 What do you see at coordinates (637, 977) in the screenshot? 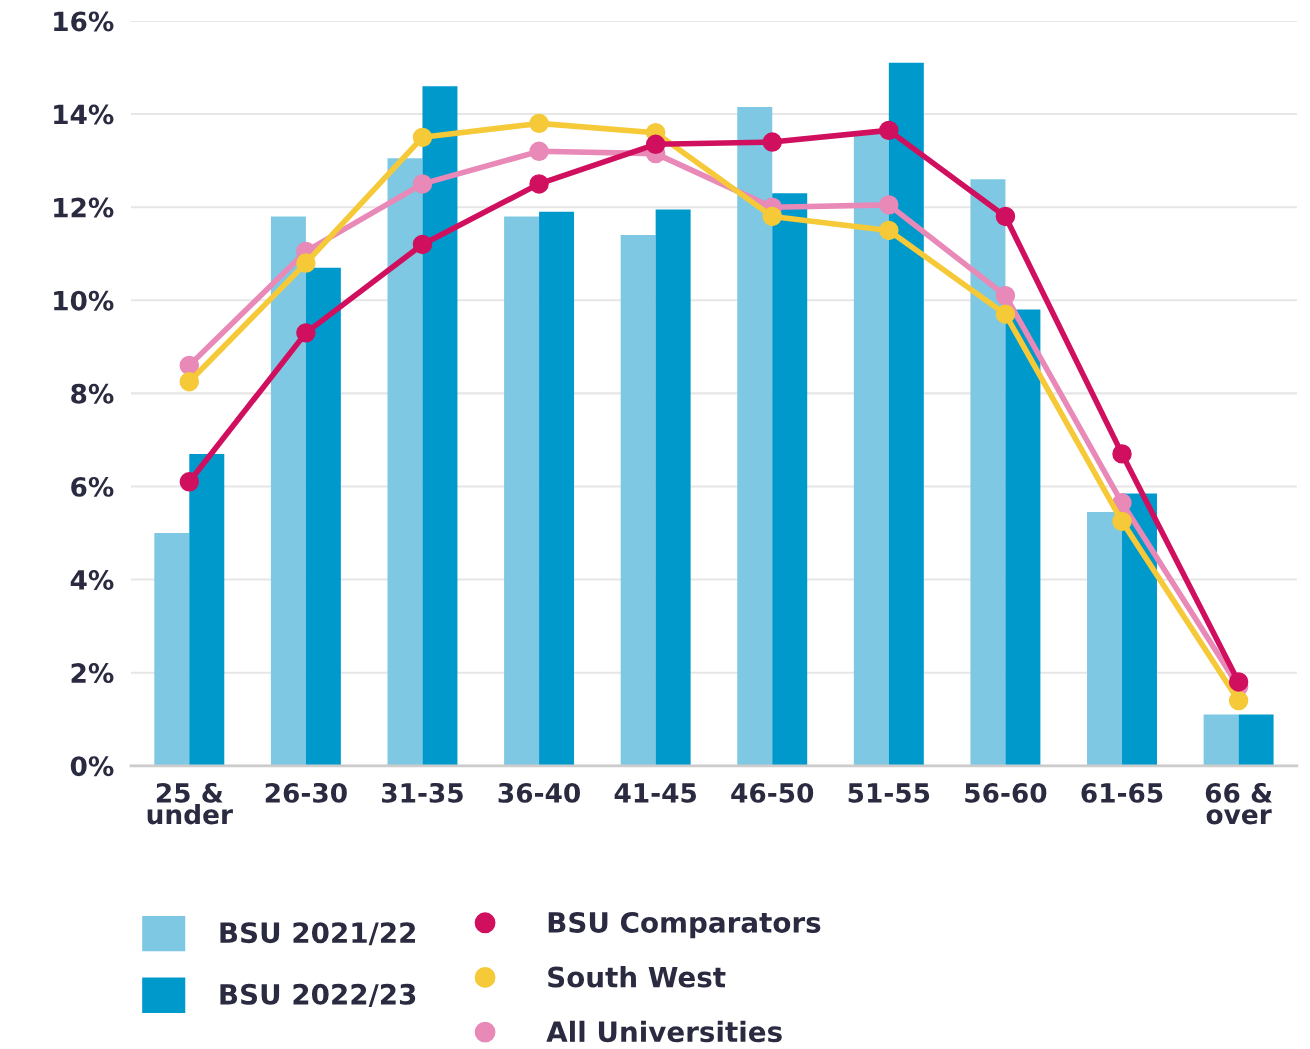
I see `legend-label: South West` at bounding box center [637, 977].